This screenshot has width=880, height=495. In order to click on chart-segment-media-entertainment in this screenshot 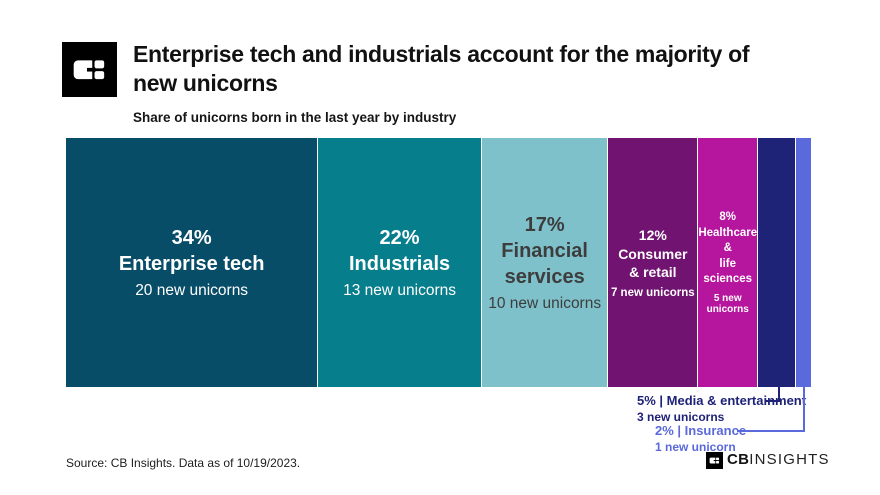, I will do `click(777, 262)`.